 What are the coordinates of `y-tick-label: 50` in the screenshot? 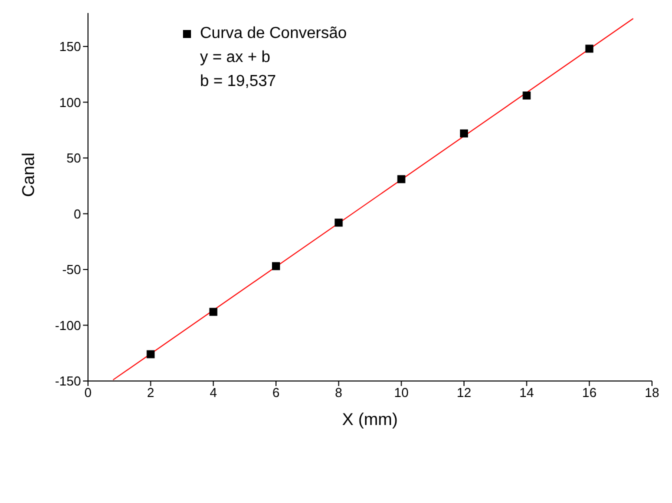 It's located at (73, 158).